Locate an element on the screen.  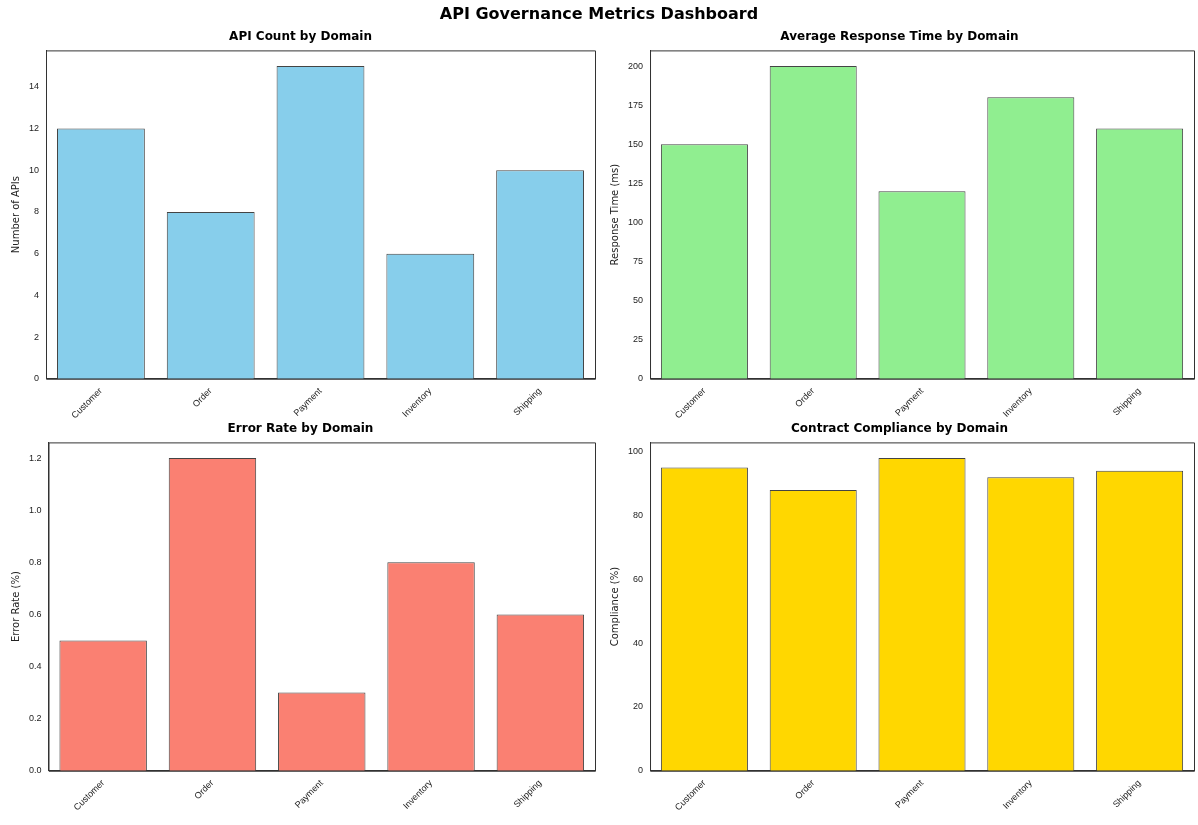
y-tick-label: 2 is located at coordinates (37, 336).